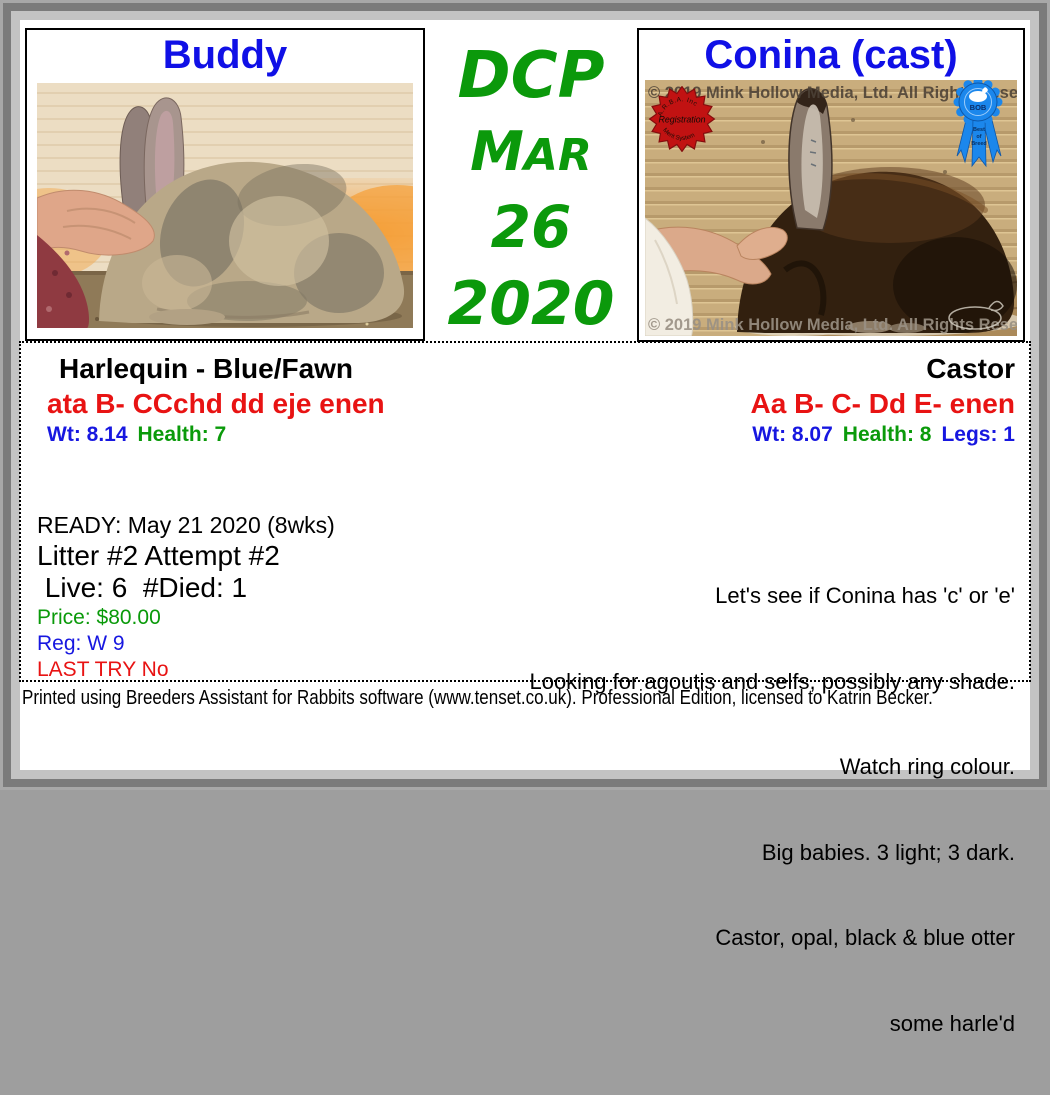 The width and height of the screenshot is (1050, 1095). Describe the element at coordinates (978, 434) in the screenshot. I see `doe-legs: Legs: 1` at that location.